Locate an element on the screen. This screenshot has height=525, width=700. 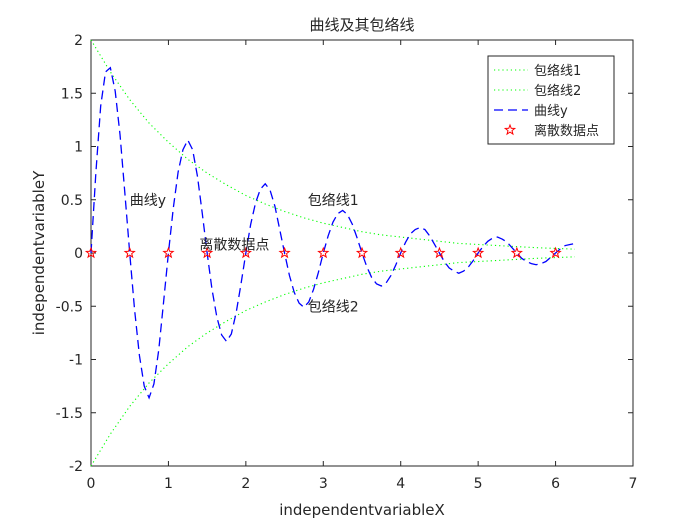
y-tick-label: 0.5 is located at coordinates (72, 201).